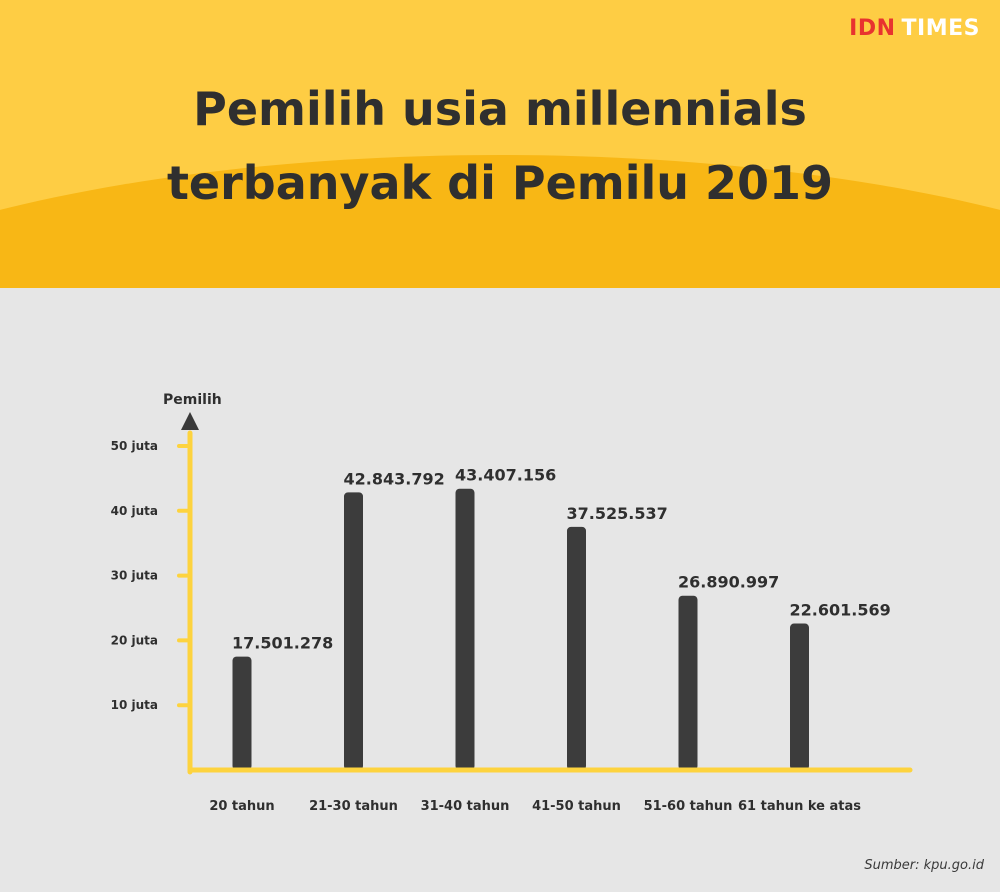  What do you see at coordinates (799, 806) in the screenshot?
I see `x-tick-label: 61 tahun ke atas` at bounding box center [799, 806].